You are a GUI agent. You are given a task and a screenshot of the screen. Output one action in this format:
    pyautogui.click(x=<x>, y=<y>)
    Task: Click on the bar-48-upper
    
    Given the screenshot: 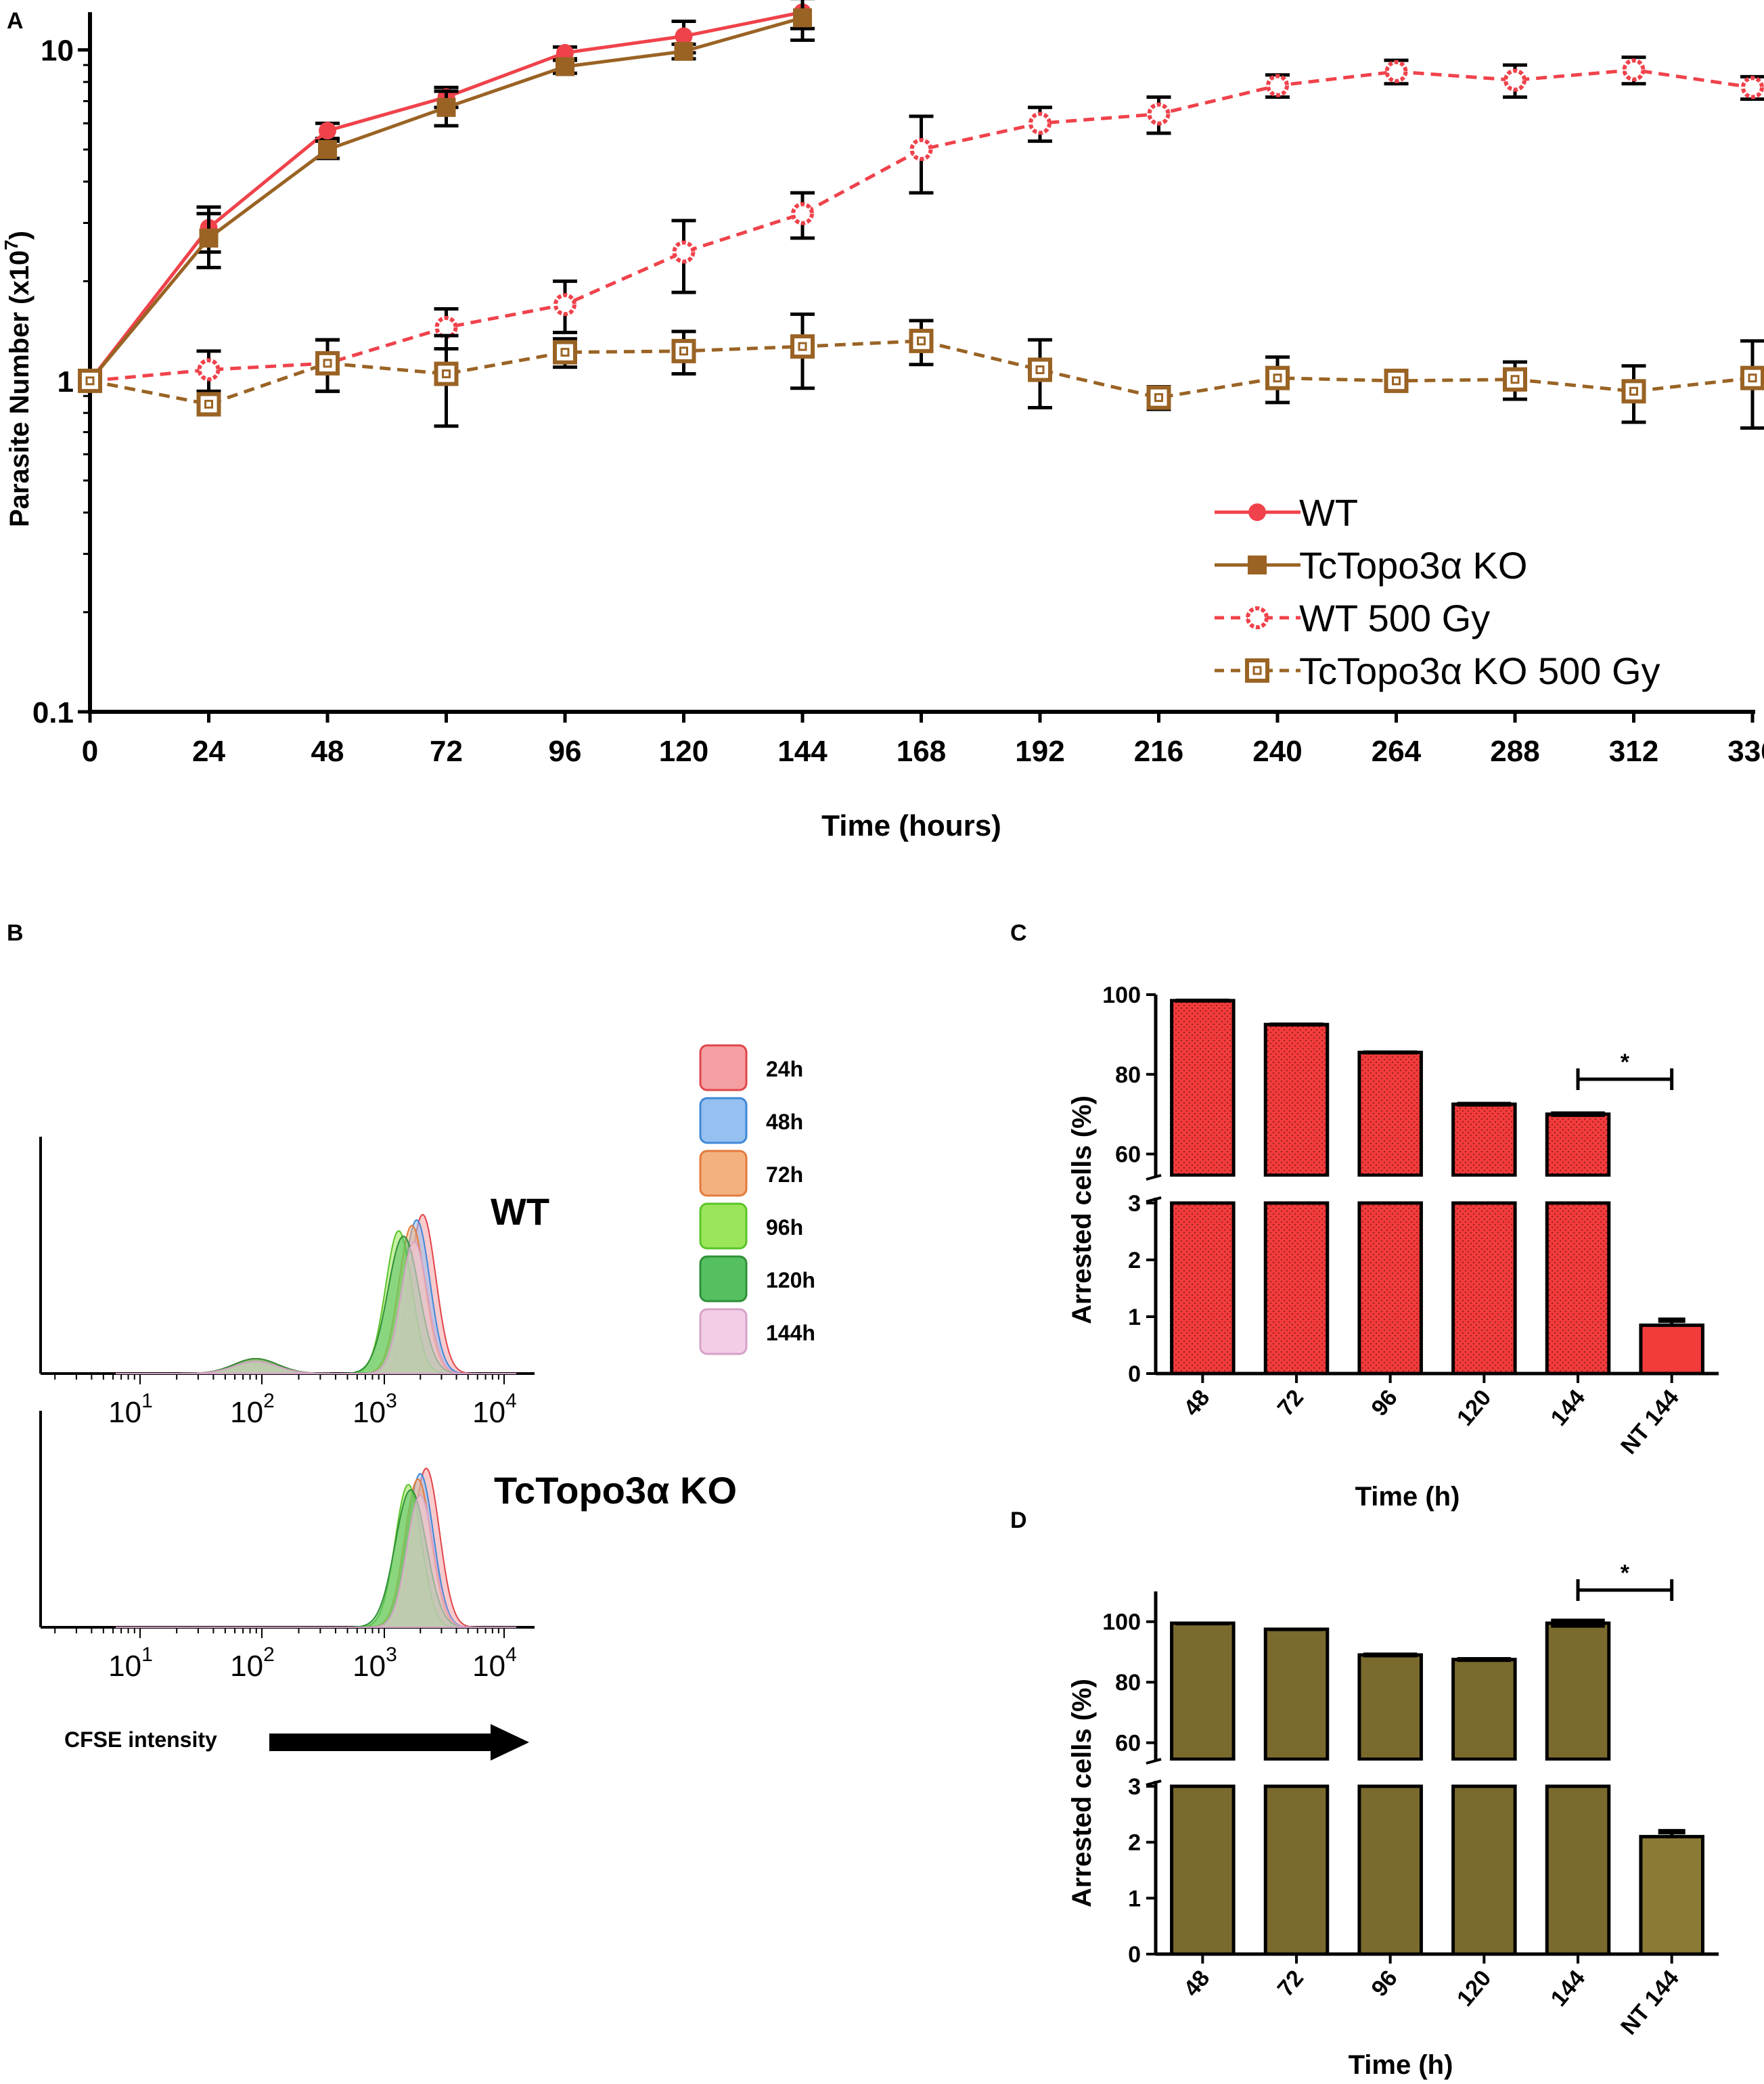 What is the action you would take?
    pyautogui.click(x=1203, y=1691)
    